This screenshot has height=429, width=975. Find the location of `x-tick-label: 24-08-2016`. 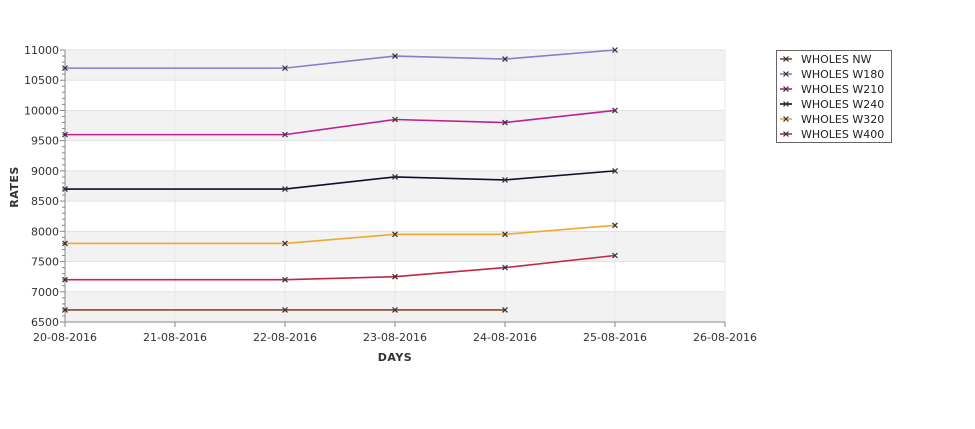

x-tick-label: 24-08-2016 is located at coordinates (505, 337).